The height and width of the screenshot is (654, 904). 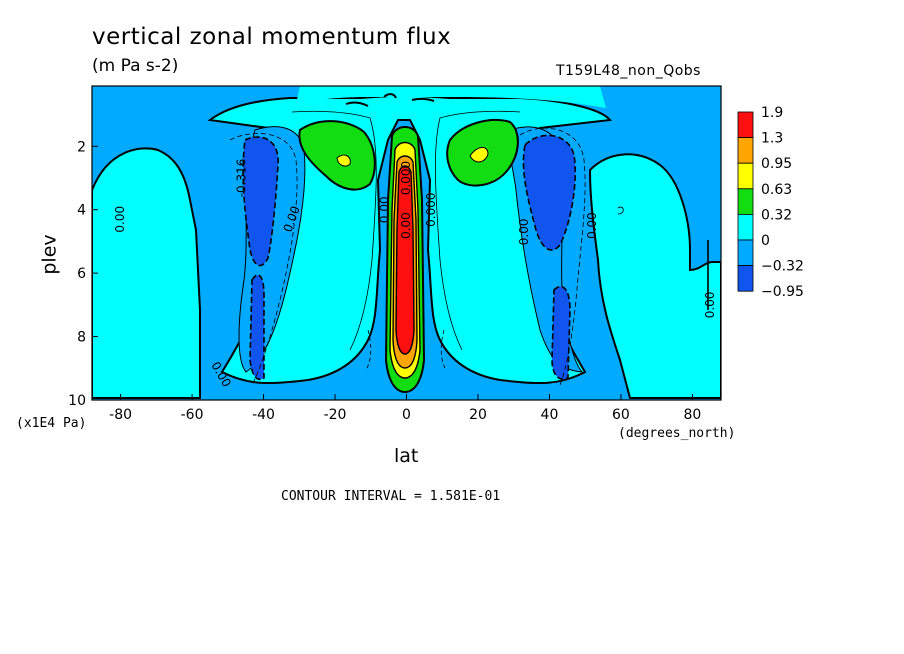 What do you see at coordinates (257, 327) in the screenshot?
I see `blue-core-west-lower` at bounding box center [257, 327].